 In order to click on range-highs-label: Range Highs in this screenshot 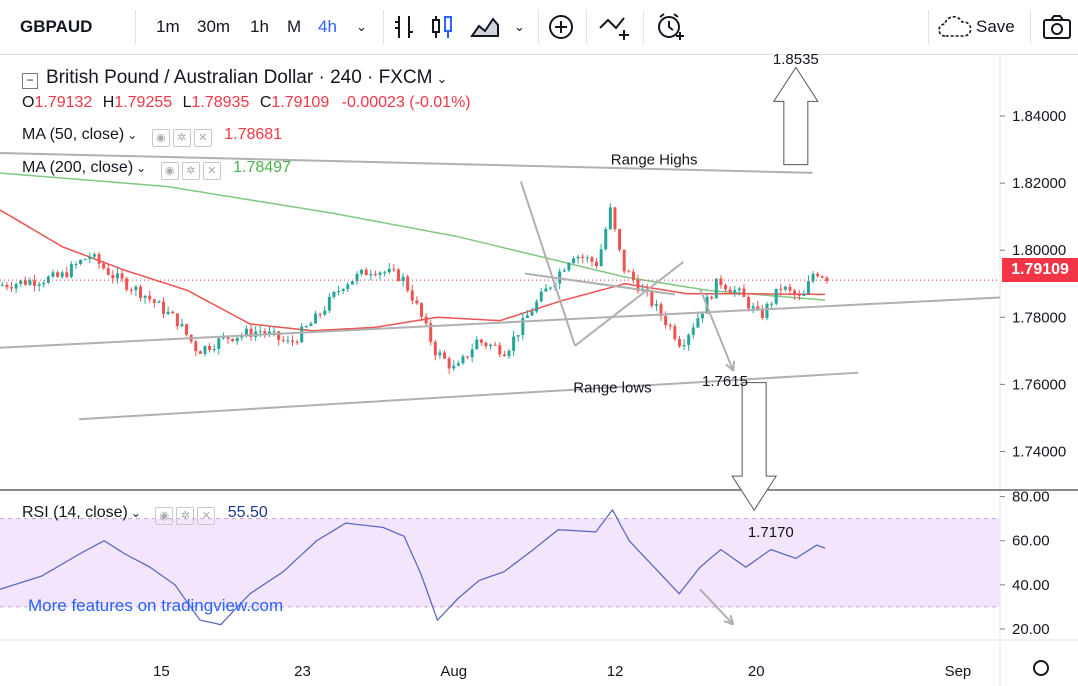, I will do `click(654, 160)`.